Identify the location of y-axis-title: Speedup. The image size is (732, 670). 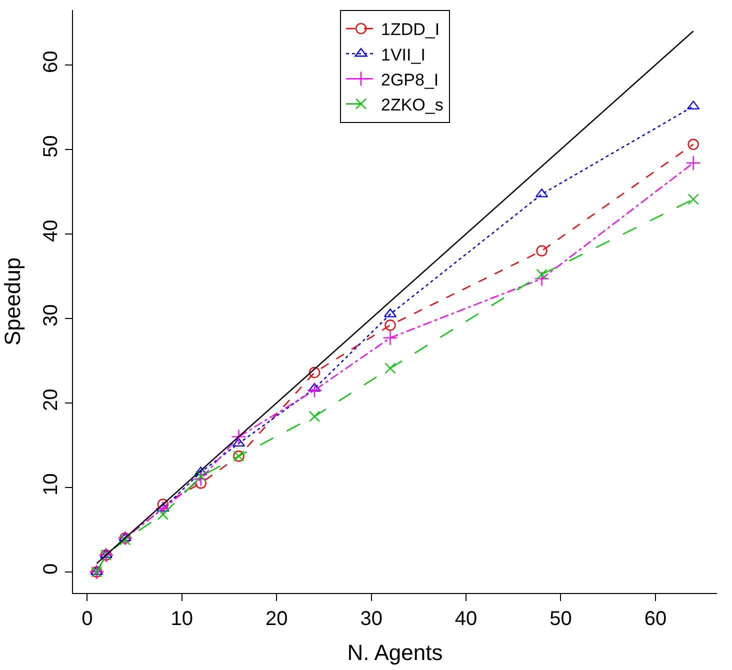
(12, 301).